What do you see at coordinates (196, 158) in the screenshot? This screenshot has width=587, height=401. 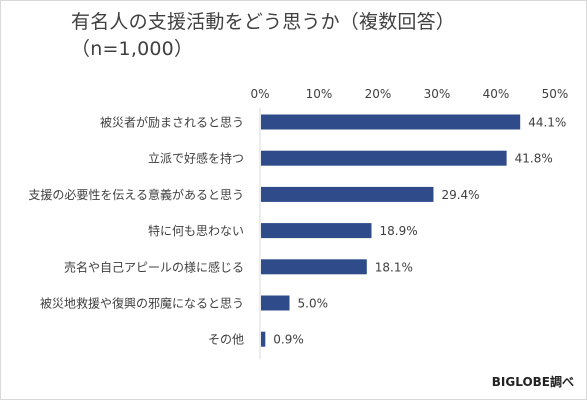 I see `category-label: 立派で好感を持つ` at bounding box center [196, 158].